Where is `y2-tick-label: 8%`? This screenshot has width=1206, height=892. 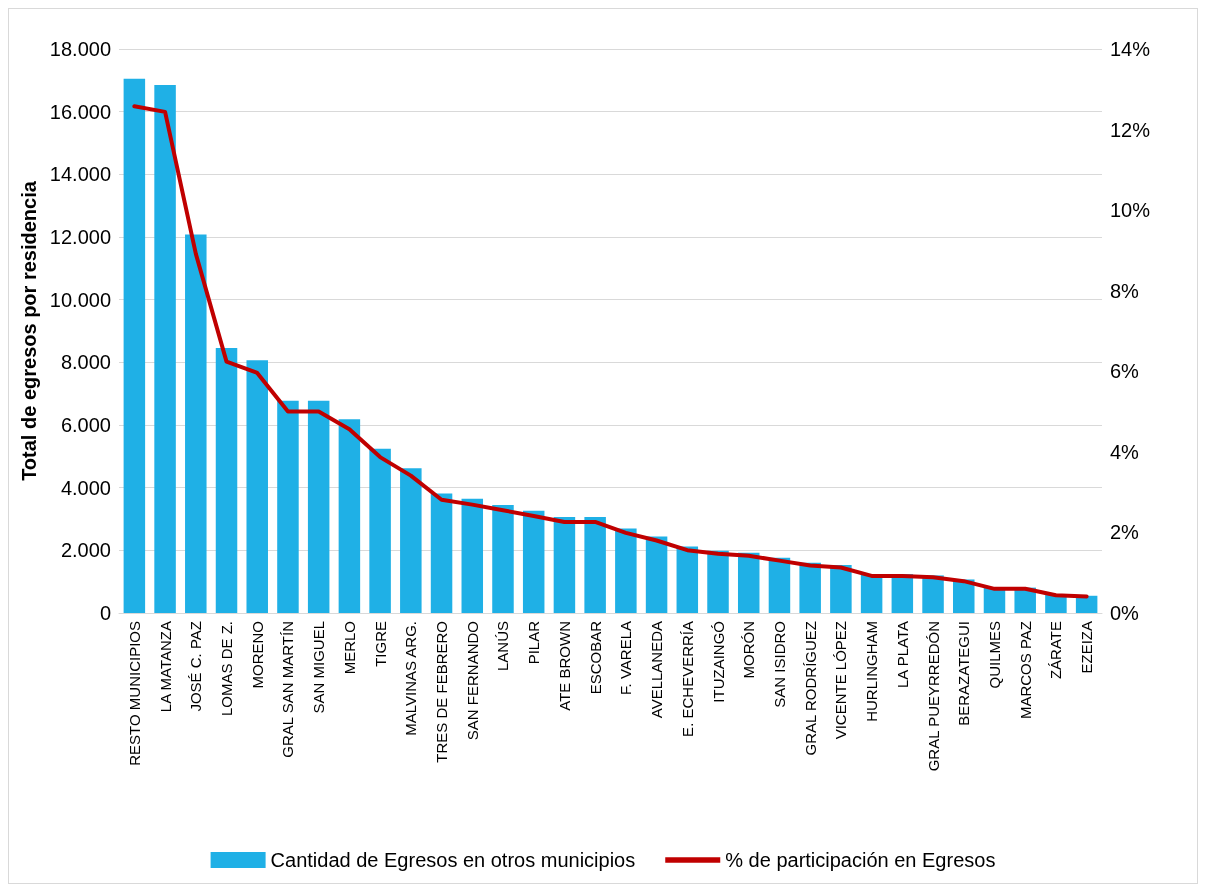
y2-tick-label: 8% is located at coordinates (1125, 290).